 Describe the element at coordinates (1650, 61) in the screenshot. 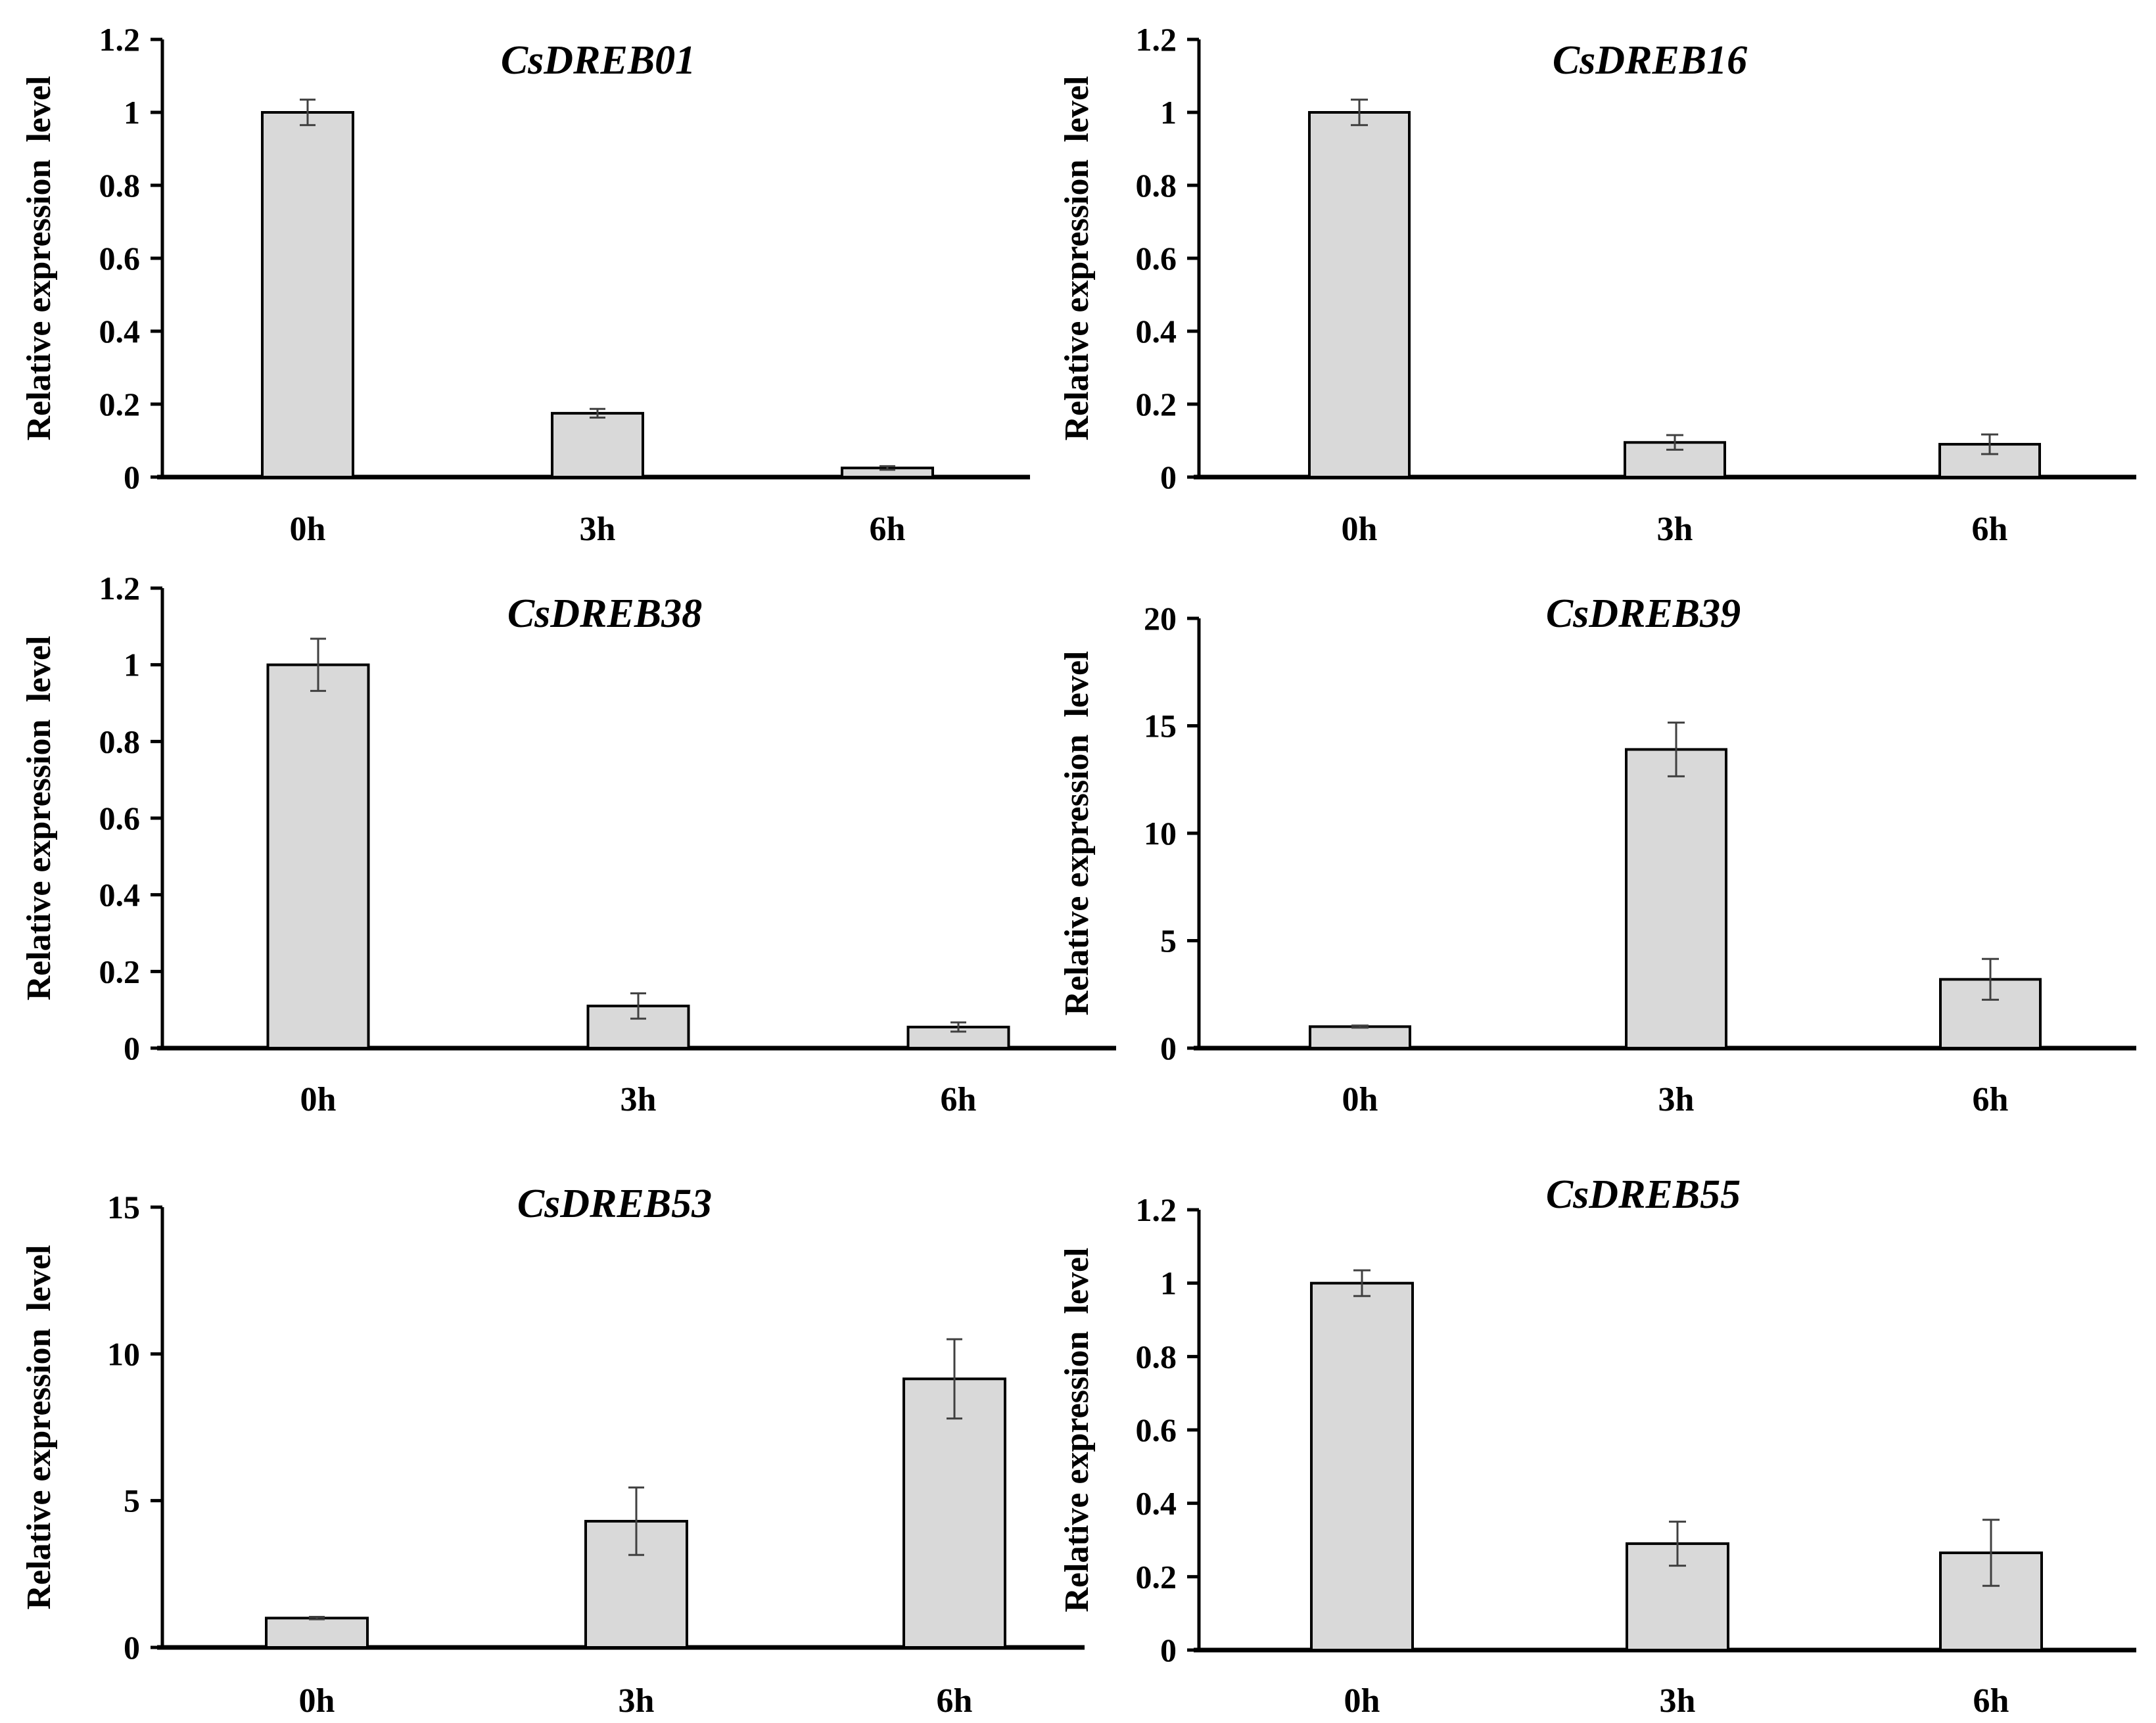

I see `chart-title: CsDREB16` at that location.